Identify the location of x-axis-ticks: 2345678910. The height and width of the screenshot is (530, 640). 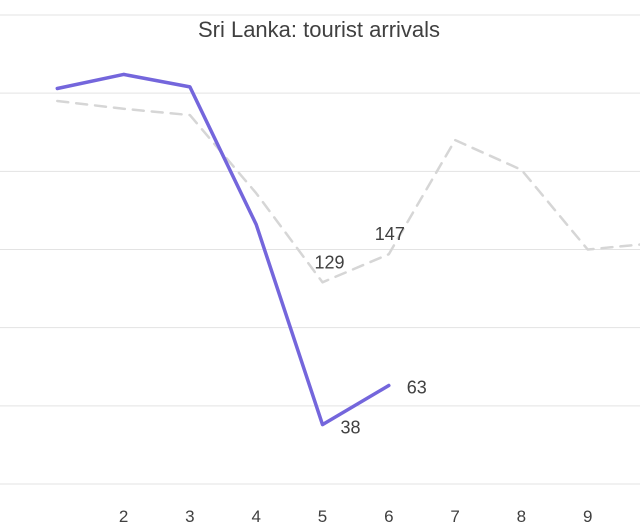
(356, 516).